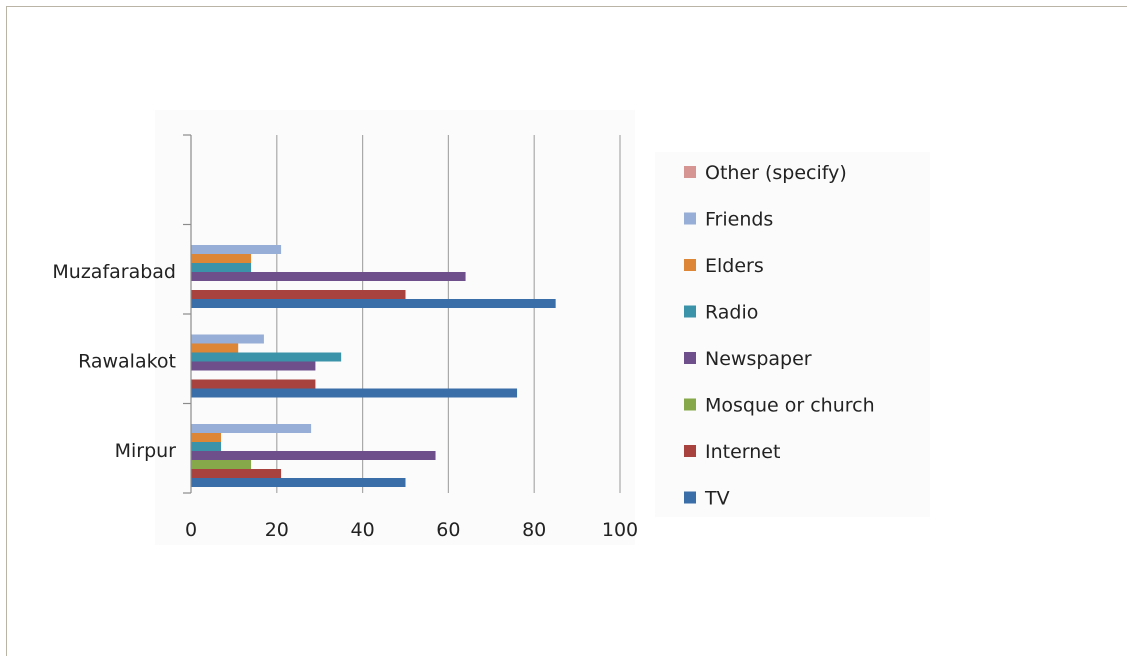  What do you see at coordinates (411, 530) in the screenshot?
I see `x-tick-labels: 0 20 40 60 80 100` at bounding box center [411, 530].